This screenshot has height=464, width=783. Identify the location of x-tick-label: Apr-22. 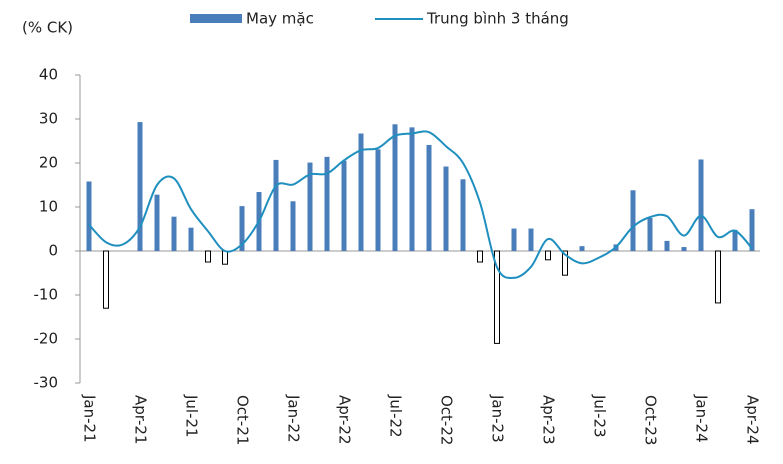
(345, 420).